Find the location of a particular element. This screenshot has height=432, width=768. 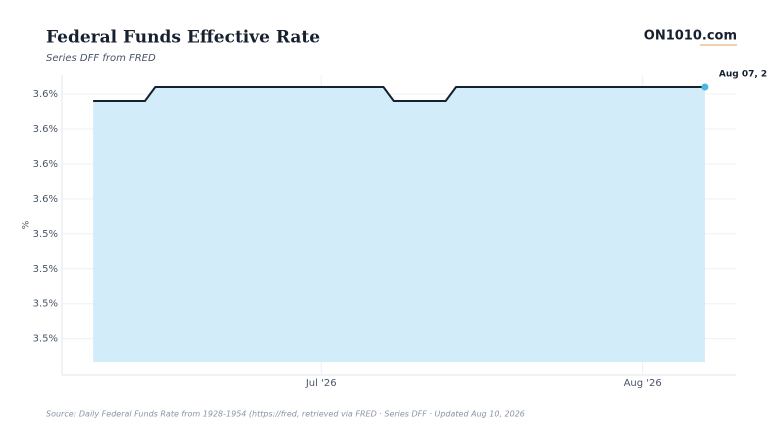

y-axis-label: % is located at coordinates (27, 224).